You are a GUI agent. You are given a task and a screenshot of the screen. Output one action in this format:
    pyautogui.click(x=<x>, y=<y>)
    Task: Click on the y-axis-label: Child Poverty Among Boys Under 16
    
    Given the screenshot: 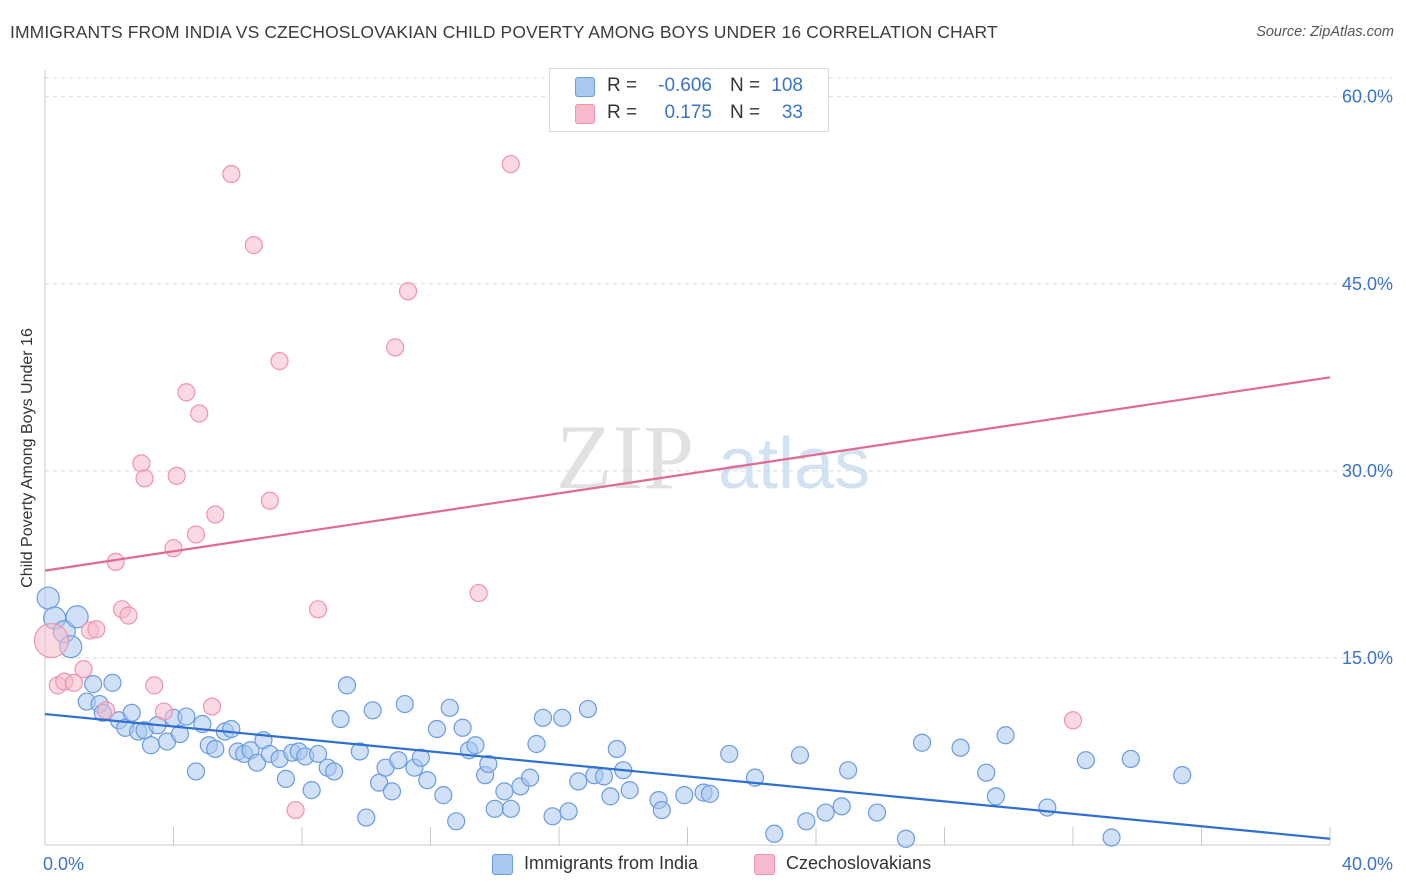 What is the action you would take?
    pyautogui.click(x=27, y=458)
    